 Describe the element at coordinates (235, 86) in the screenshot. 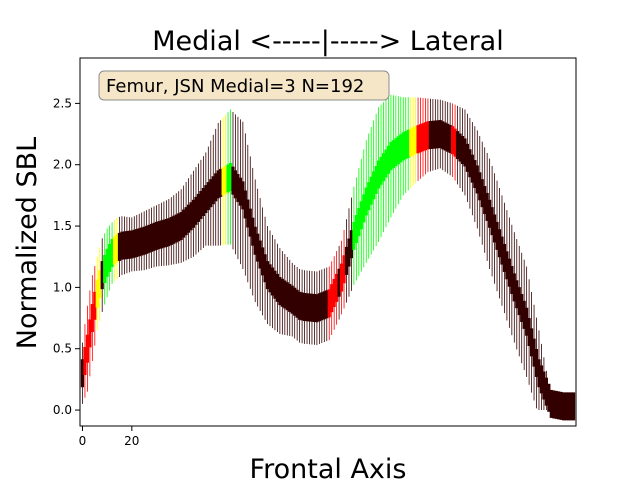

I see `annotation-text: Femur, JSN Medial=3 N=192` at that location.